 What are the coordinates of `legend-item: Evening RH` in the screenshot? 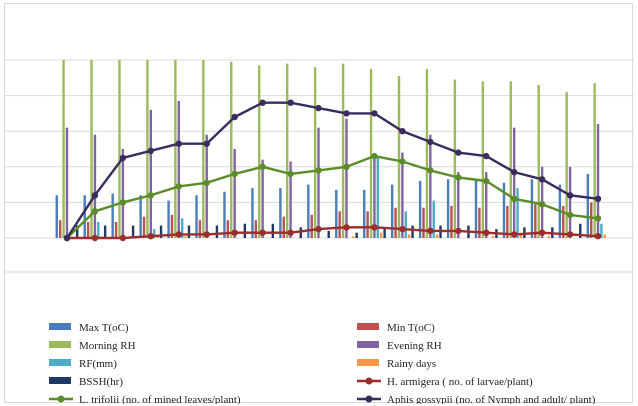 It's located at (399, 346).